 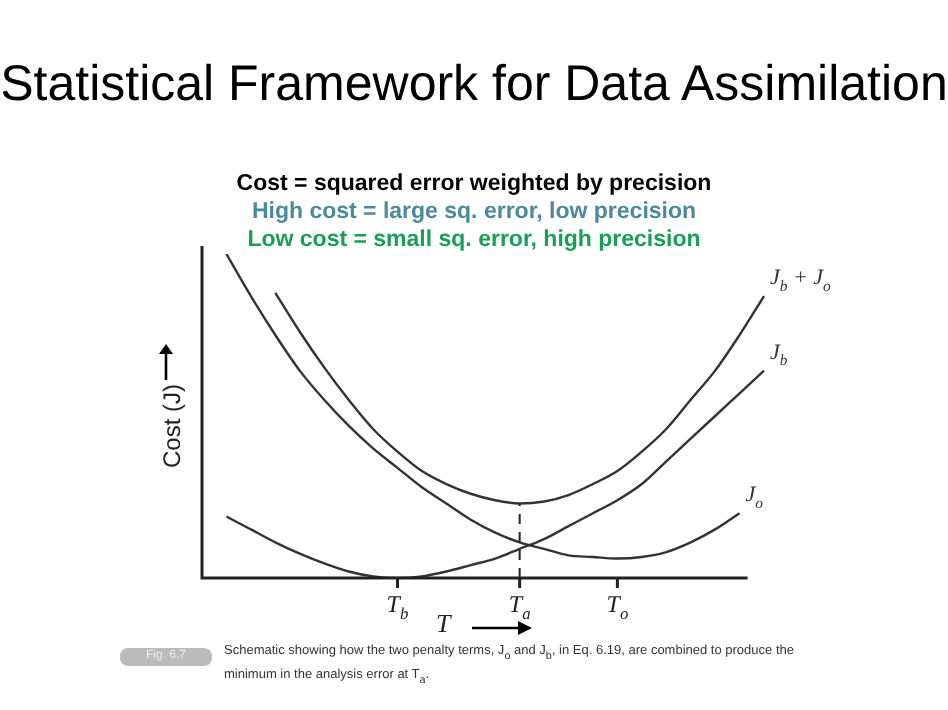 I want to click on chart-title: Statistical Framework for Data Assimilation, so click(x=474, y=85).